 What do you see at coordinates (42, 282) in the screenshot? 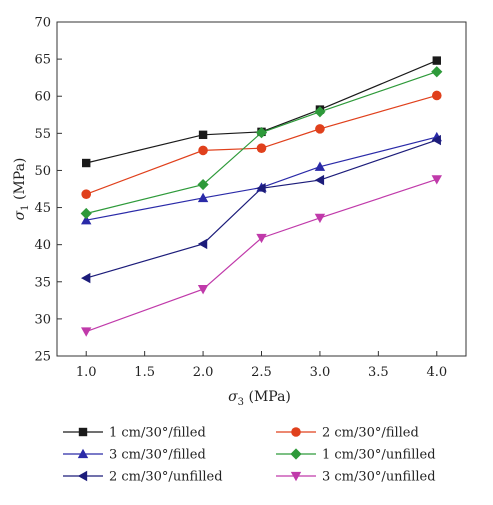
I see `y-tick-label: 35` at bounding box center [42, 282].